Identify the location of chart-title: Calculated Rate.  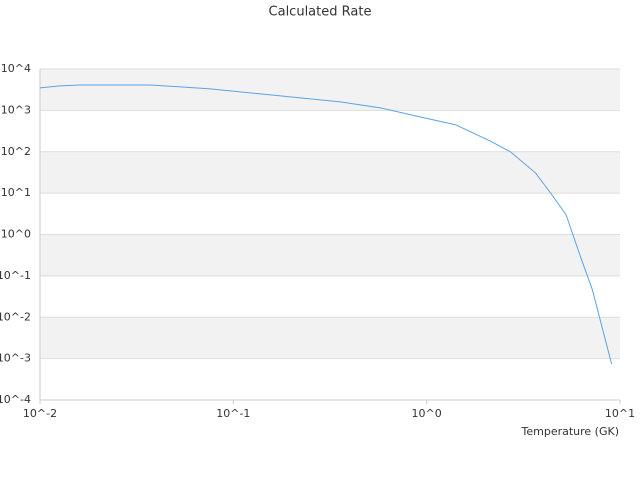
(320, 12).